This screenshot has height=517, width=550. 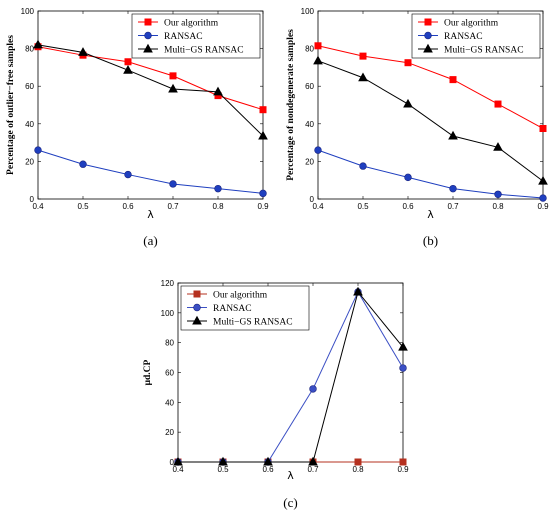 What do you see at coordinates (430, 240) in the screenshot?
I see `subfigure-caption: (b)` at bounding box center [430, 240].